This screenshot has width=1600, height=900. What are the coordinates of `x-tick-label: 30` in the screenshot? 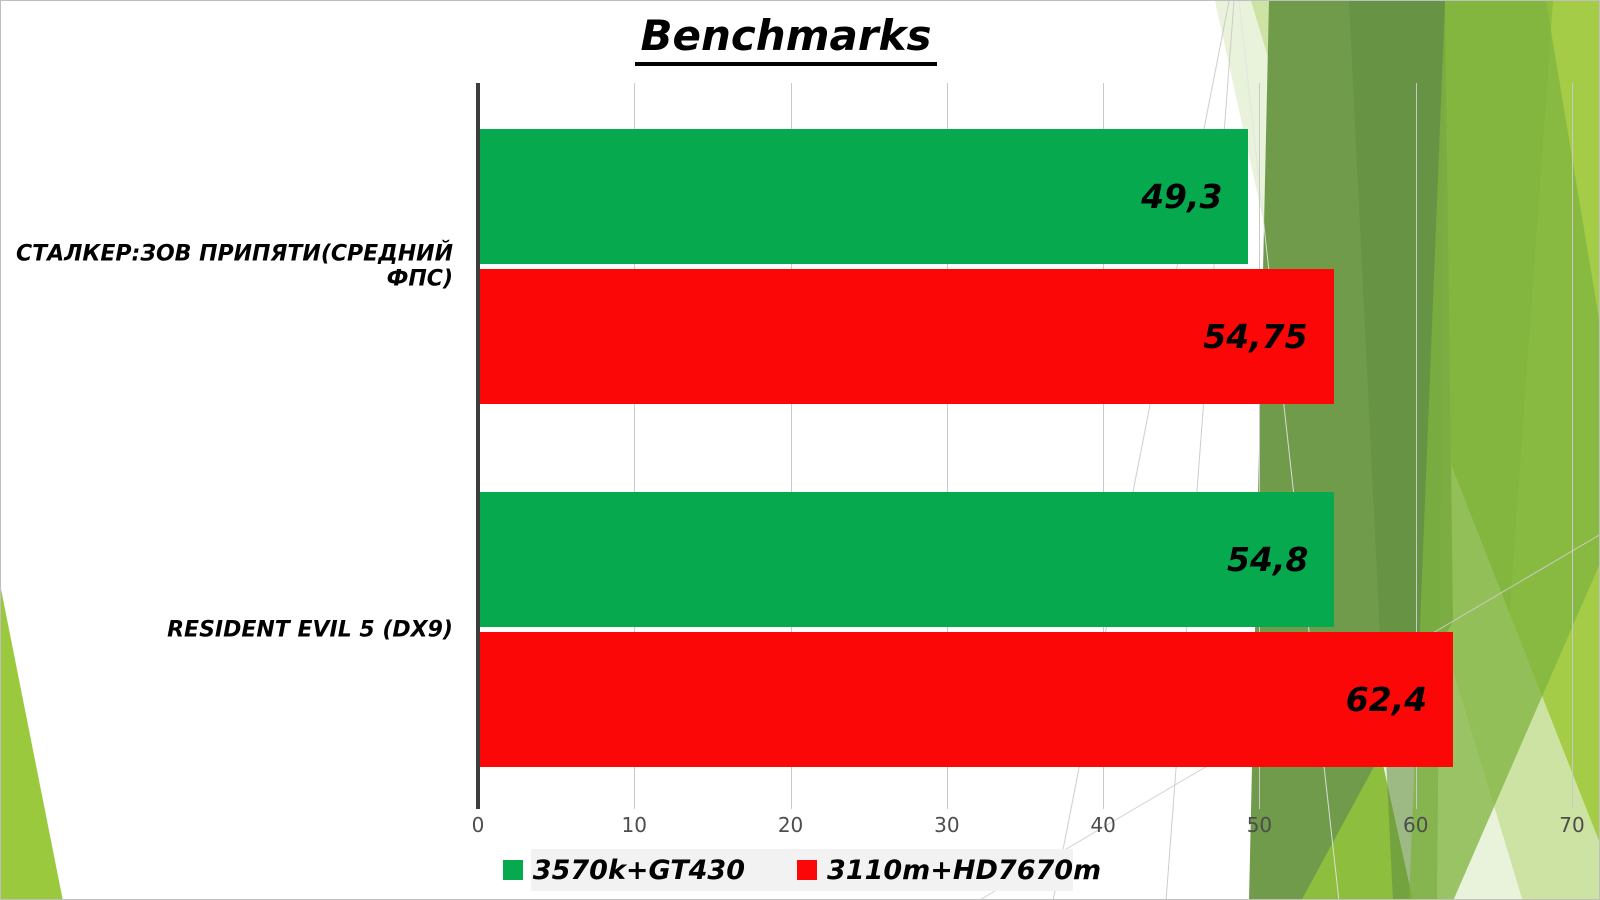 It's located at (947, 825).